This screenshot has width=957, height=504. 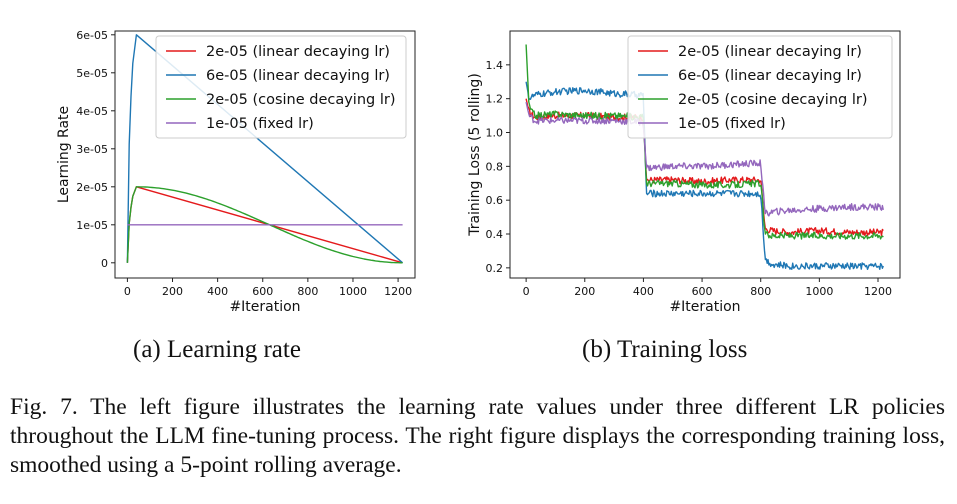 I want to click on y-tick-label: 1e-05, so click(x=92, y=225).